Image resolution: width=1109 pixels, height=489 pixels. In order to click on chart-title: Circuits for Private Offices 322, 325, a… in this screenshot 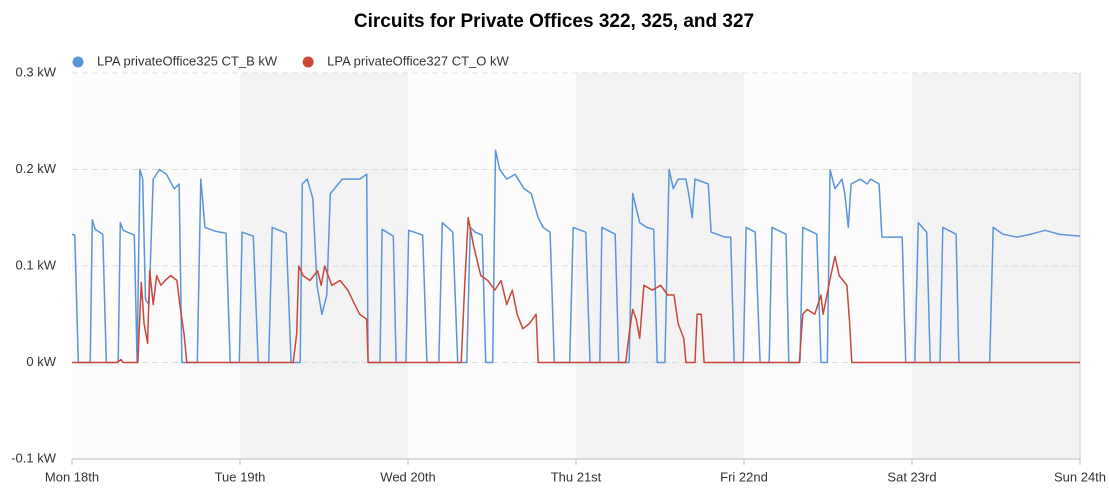, I will do `click(554, 21)`.